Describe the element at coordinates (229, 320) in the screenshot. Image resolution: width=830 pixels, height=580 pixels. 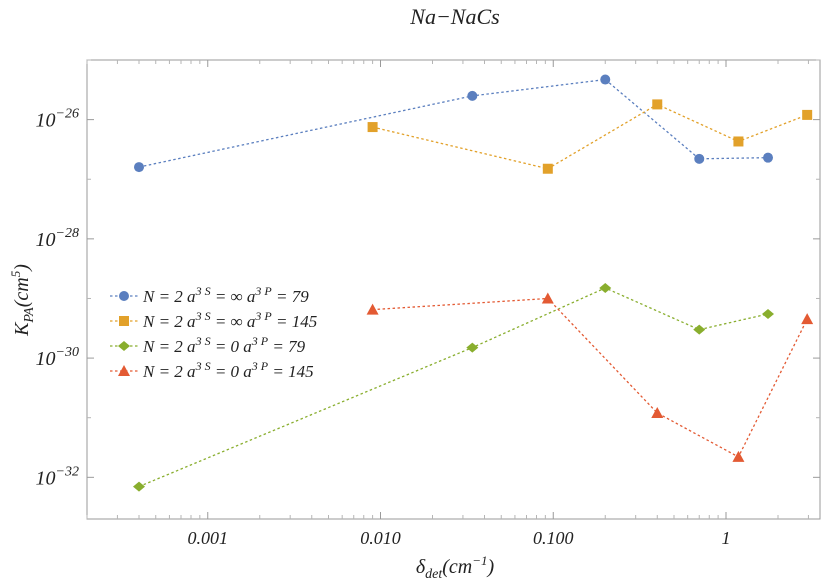
I see `legend-label: N = 2 a3 S = ∞ a3 P = 145` at that location.